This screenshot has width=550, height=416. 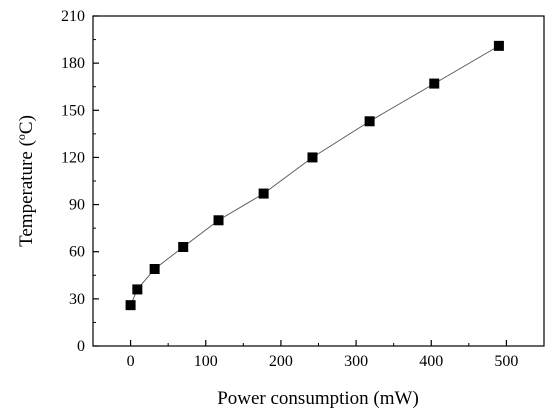 I want to click on y-axis-title-main: Temperature (, so click(x=26, y=193).